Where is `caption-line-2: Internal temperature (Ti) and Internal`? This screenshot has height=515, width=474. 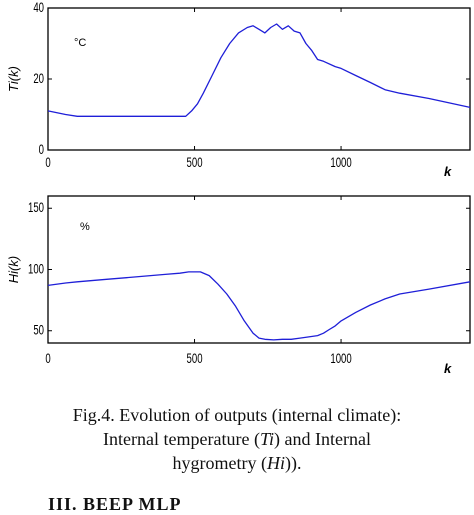
caption-line-2: Internal temperature (Ti) and Internal is located at coordinates (237, 439).